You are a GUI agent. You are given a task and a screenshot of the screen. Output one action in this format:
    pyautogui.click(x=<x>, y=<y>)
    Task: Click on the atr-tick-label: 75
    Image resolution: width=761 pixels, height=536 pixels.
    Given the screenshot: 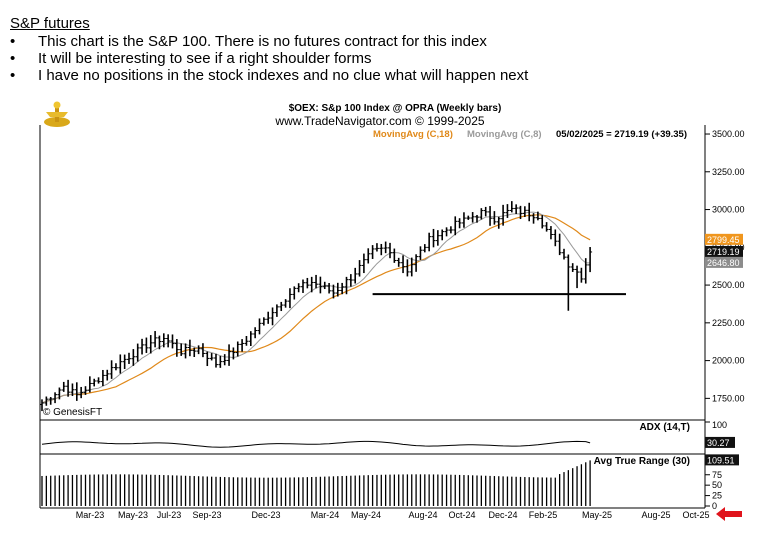 What is the action you would take?
    pyautogui.click(x=717, y=475)
    